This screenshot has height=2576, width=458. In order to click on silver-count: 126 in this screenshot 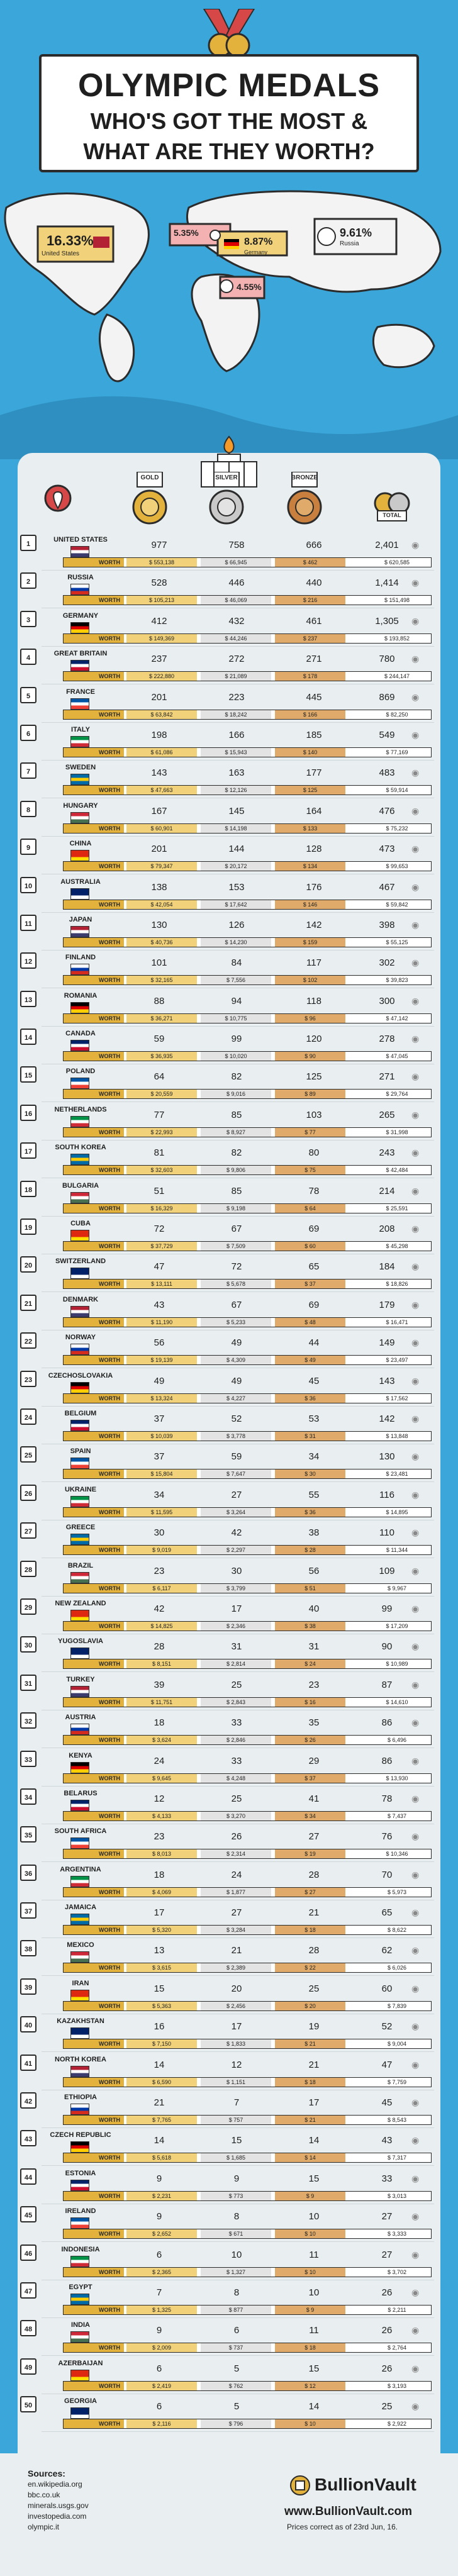, I will do `click(236, 924)`.